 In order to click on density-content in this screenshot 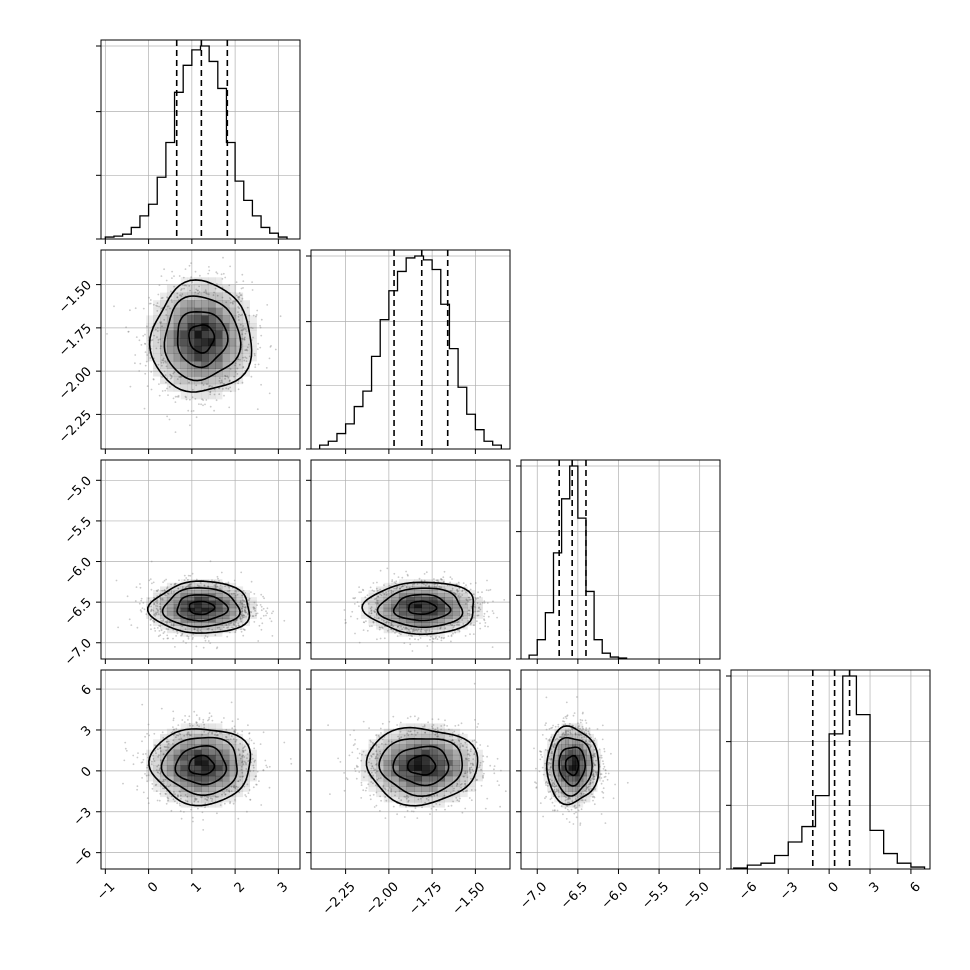, I will do `click(417, 750)`.